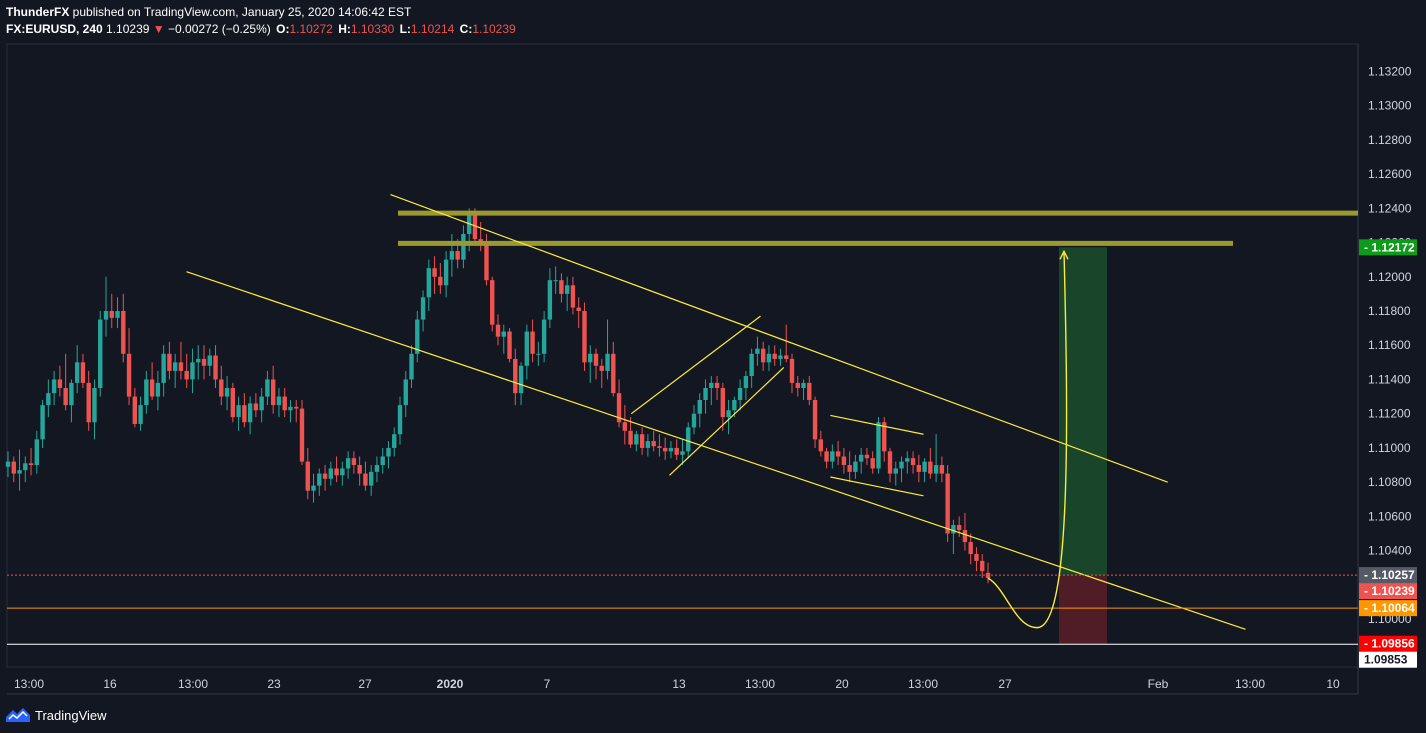 Image resolution: width=1426 pixels, height=733 pixels. What do you see at coordinates (877, 486) in the screenshot?
I see `trendline-pennant-lower` at bounding box center [877, 486].